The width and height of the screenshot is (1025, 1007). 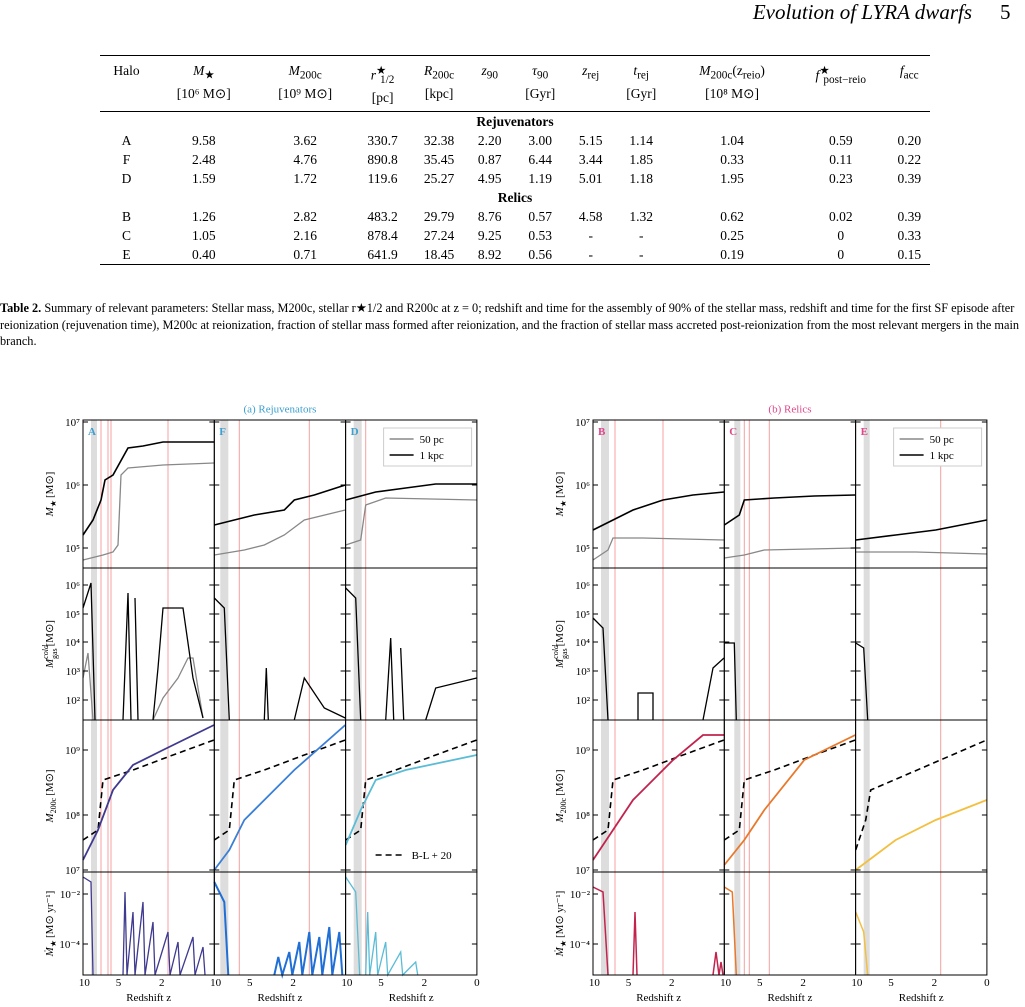 I want to click on header-sup: ★, so click(x=381, y=71).